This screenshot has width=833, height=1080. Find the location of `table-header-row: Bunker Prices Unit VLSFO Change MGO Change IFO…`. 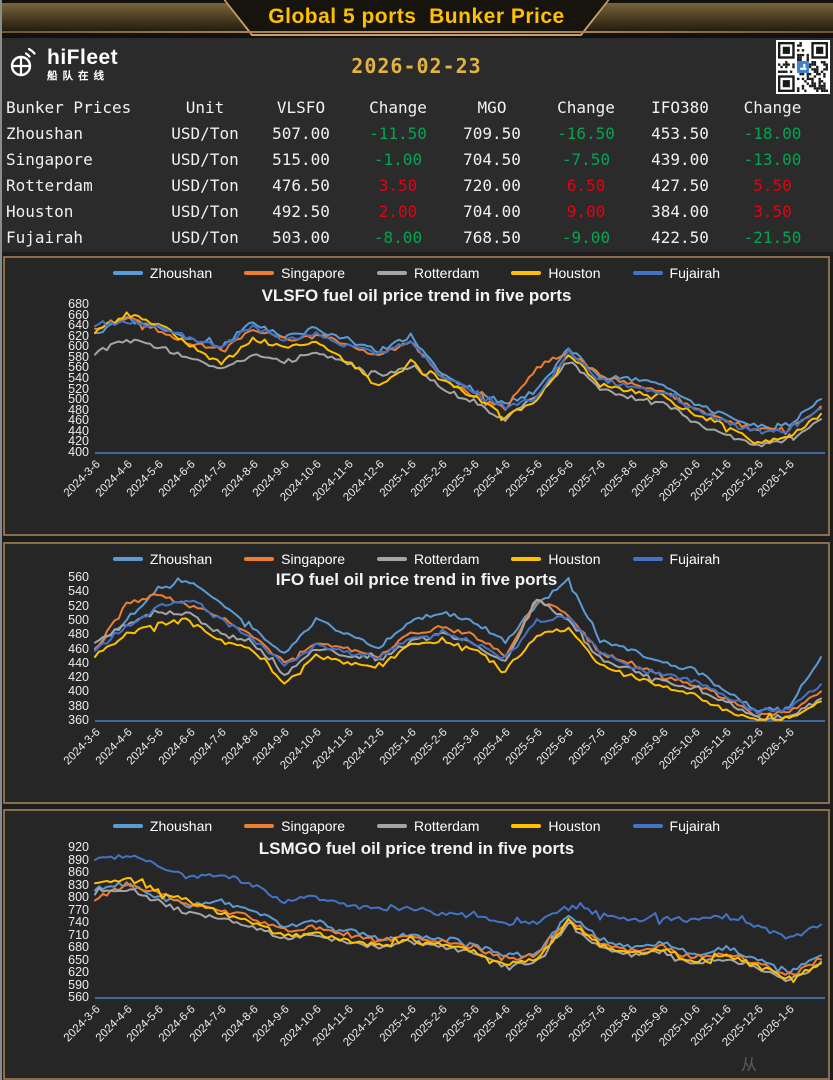

table-header-row: Bunker Prices Unit VLSFO Change MGO Change IFO… is located at coordinates (416, 107).